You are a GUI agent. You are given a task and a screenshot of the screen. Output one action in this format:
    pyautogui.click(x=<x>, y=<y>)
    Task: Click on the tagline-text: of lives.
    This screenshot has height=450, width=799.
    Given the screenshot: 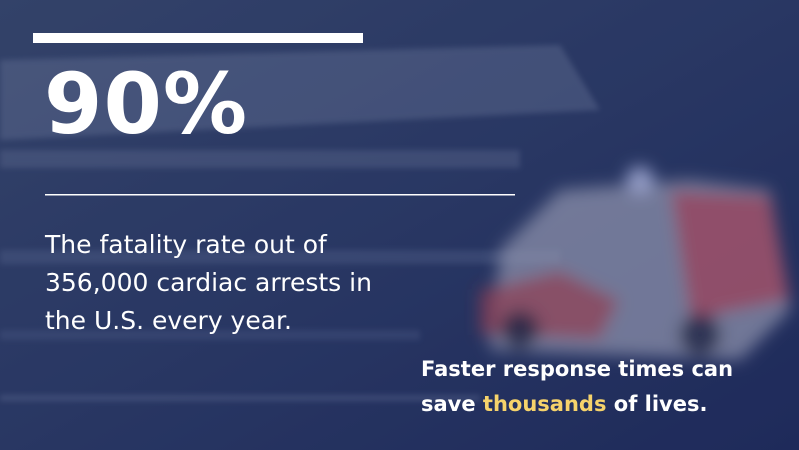 What is the action you would take?
    pyautogui.click(x=660, y=404)
    